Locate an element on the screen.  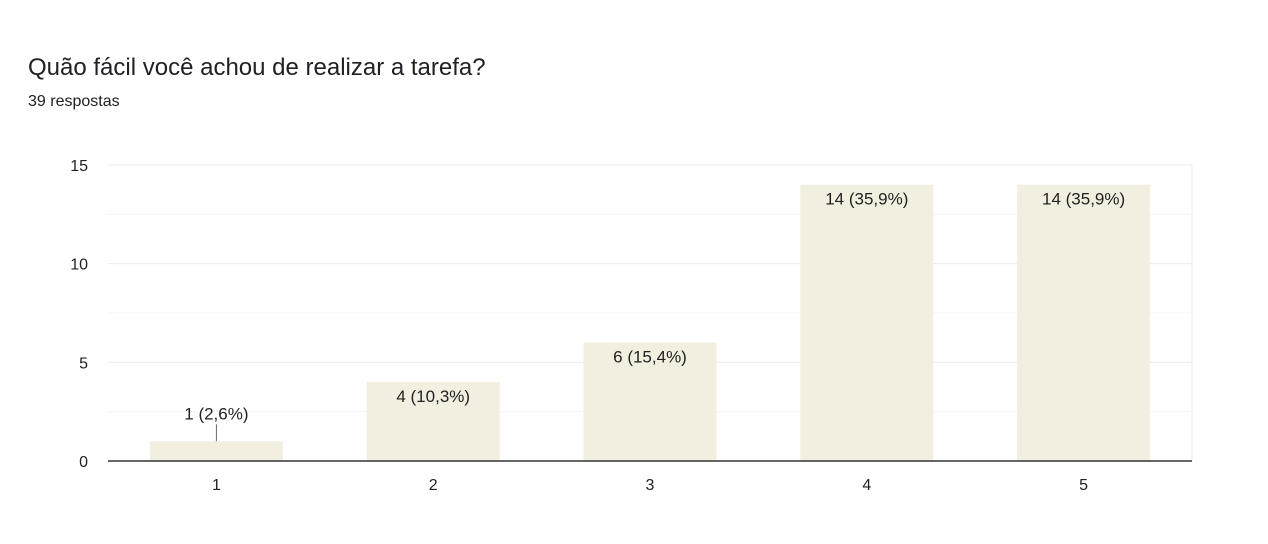
x-tick-label: 3 is located at coordinates (650, 485).